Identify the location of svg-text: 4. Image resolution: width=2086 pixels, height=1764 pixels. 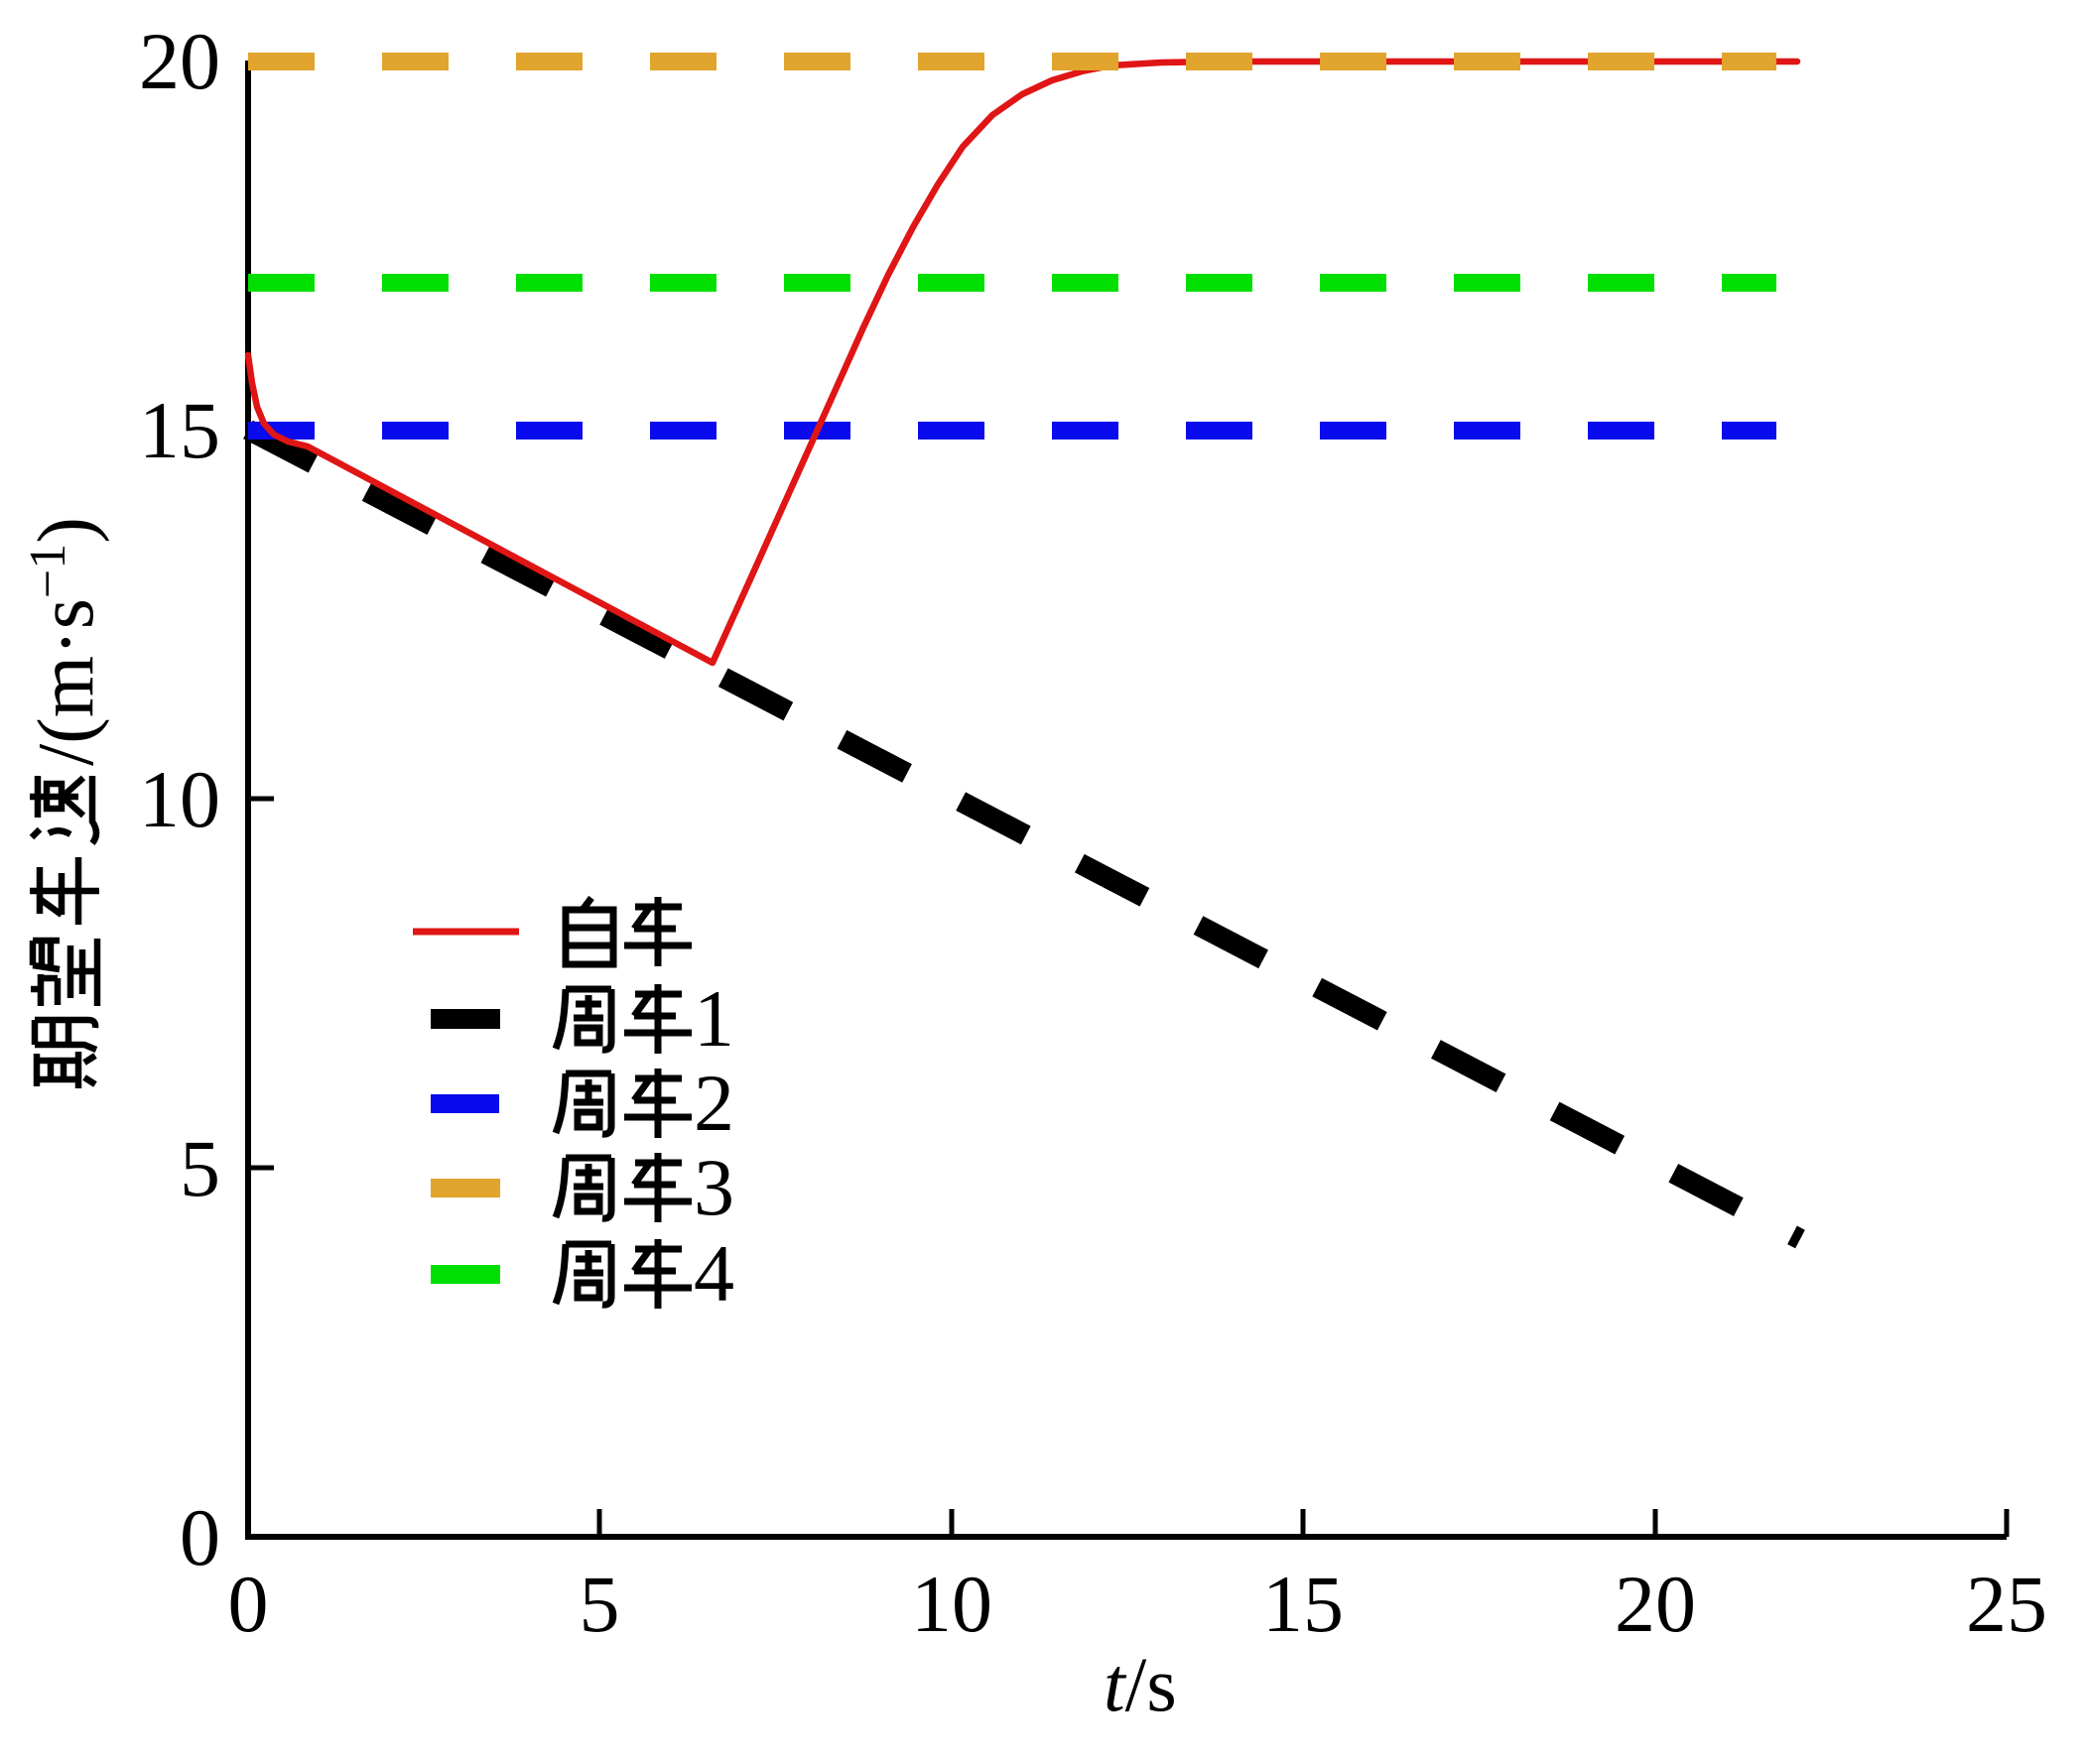
(714, 1273).